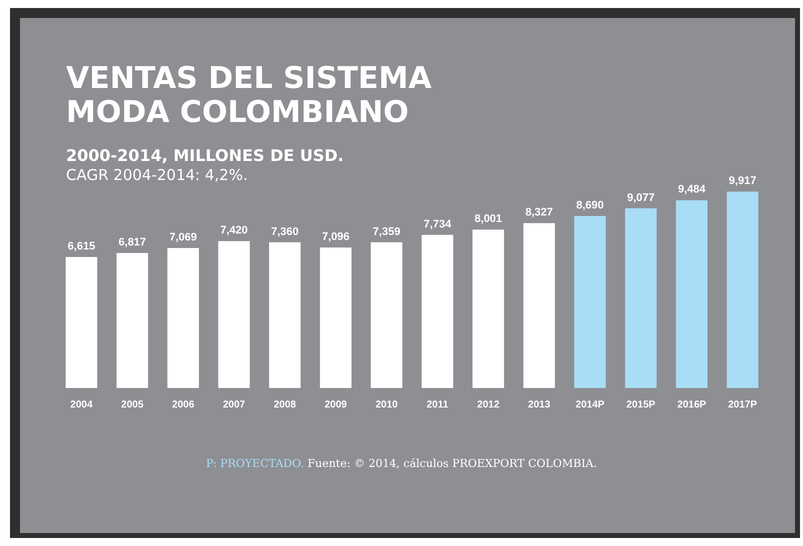 This screenshot has width=803, height=546. What do you see at coordinates (539, 405) in the screenshot?
I see `x-tick-label: 2013` at bounding box center [539, 405].